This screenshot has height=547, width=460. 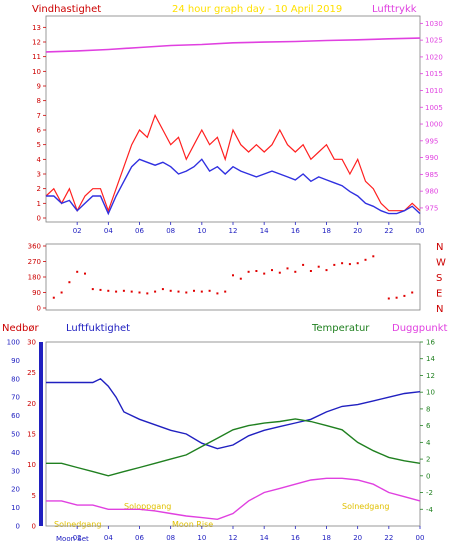 I want to click on wind-x-tick-label: 16, so click(x=295, y=231).